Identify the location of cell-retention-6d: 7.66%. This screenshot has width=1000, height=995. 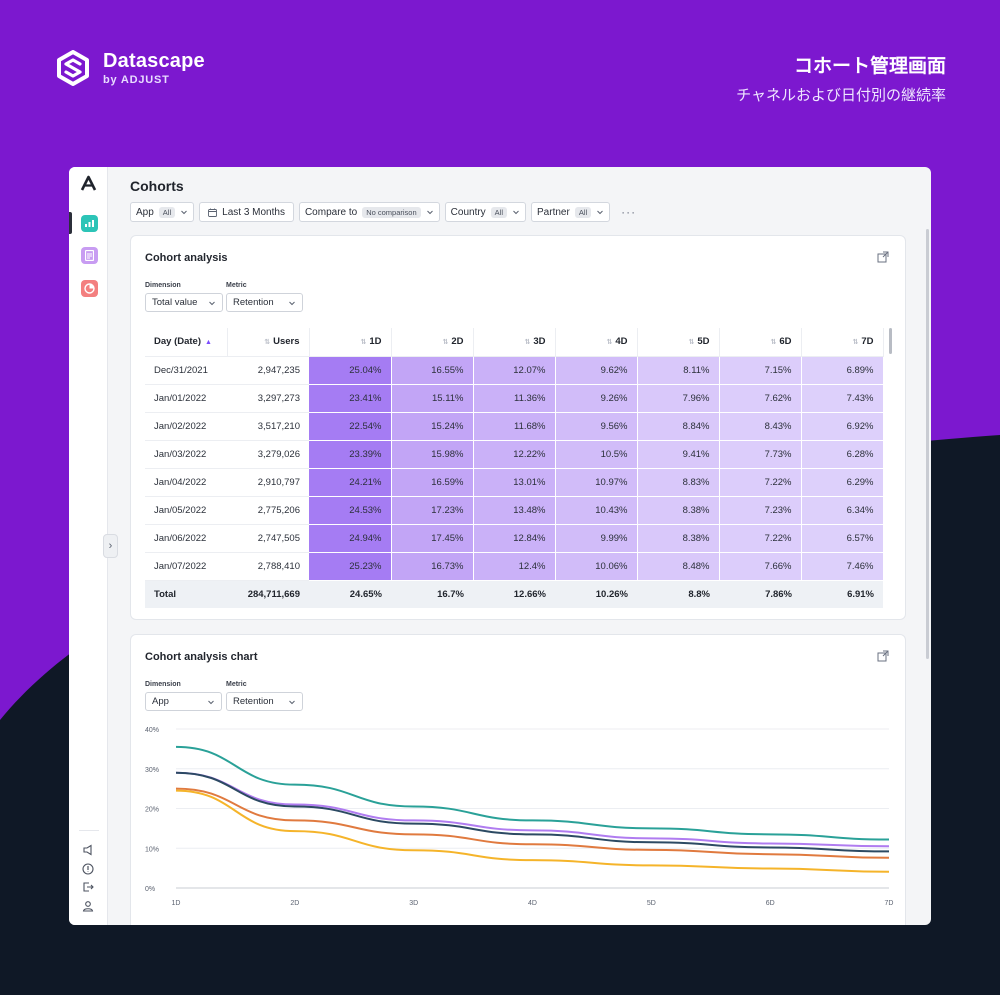
(760, 566).